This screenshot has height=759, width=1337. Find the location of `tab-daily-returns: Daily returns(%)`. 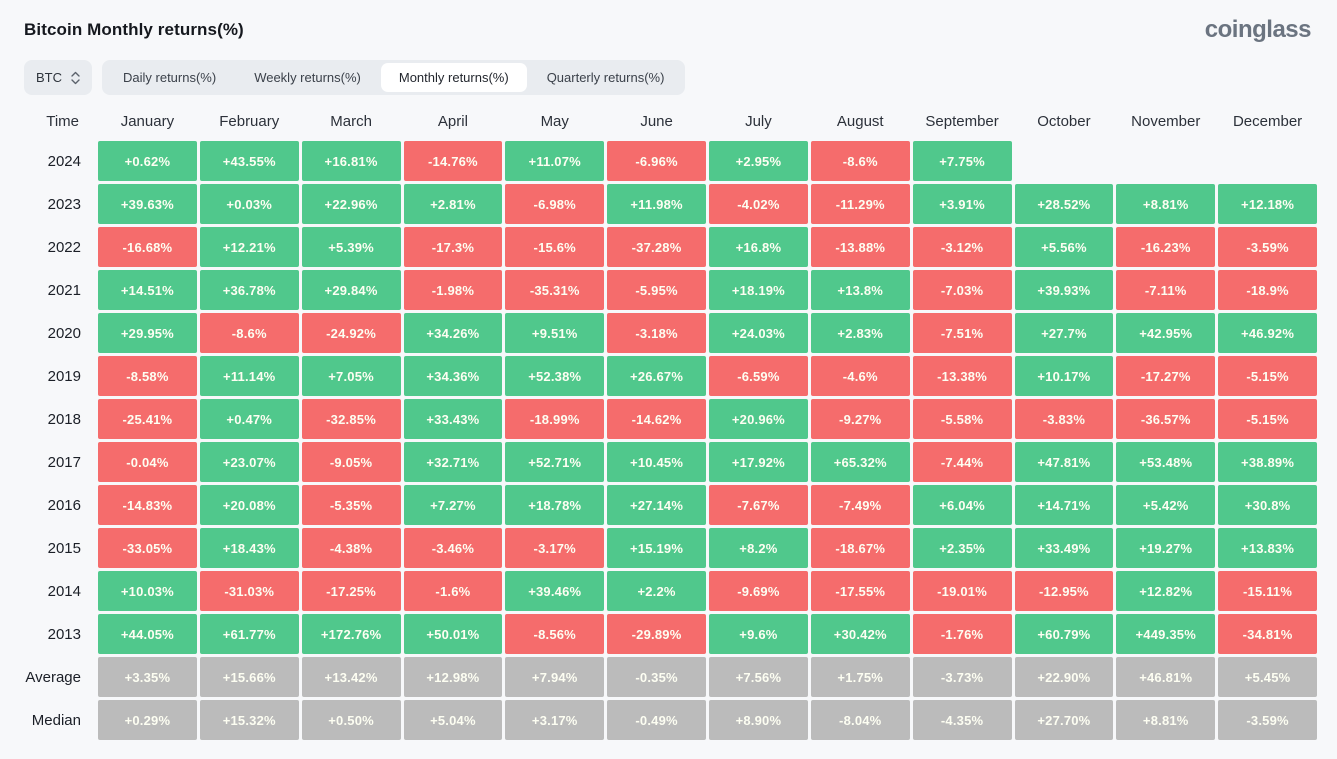

tab-daily-returns: Daily returns(%) is located at coordinates (170, 77).